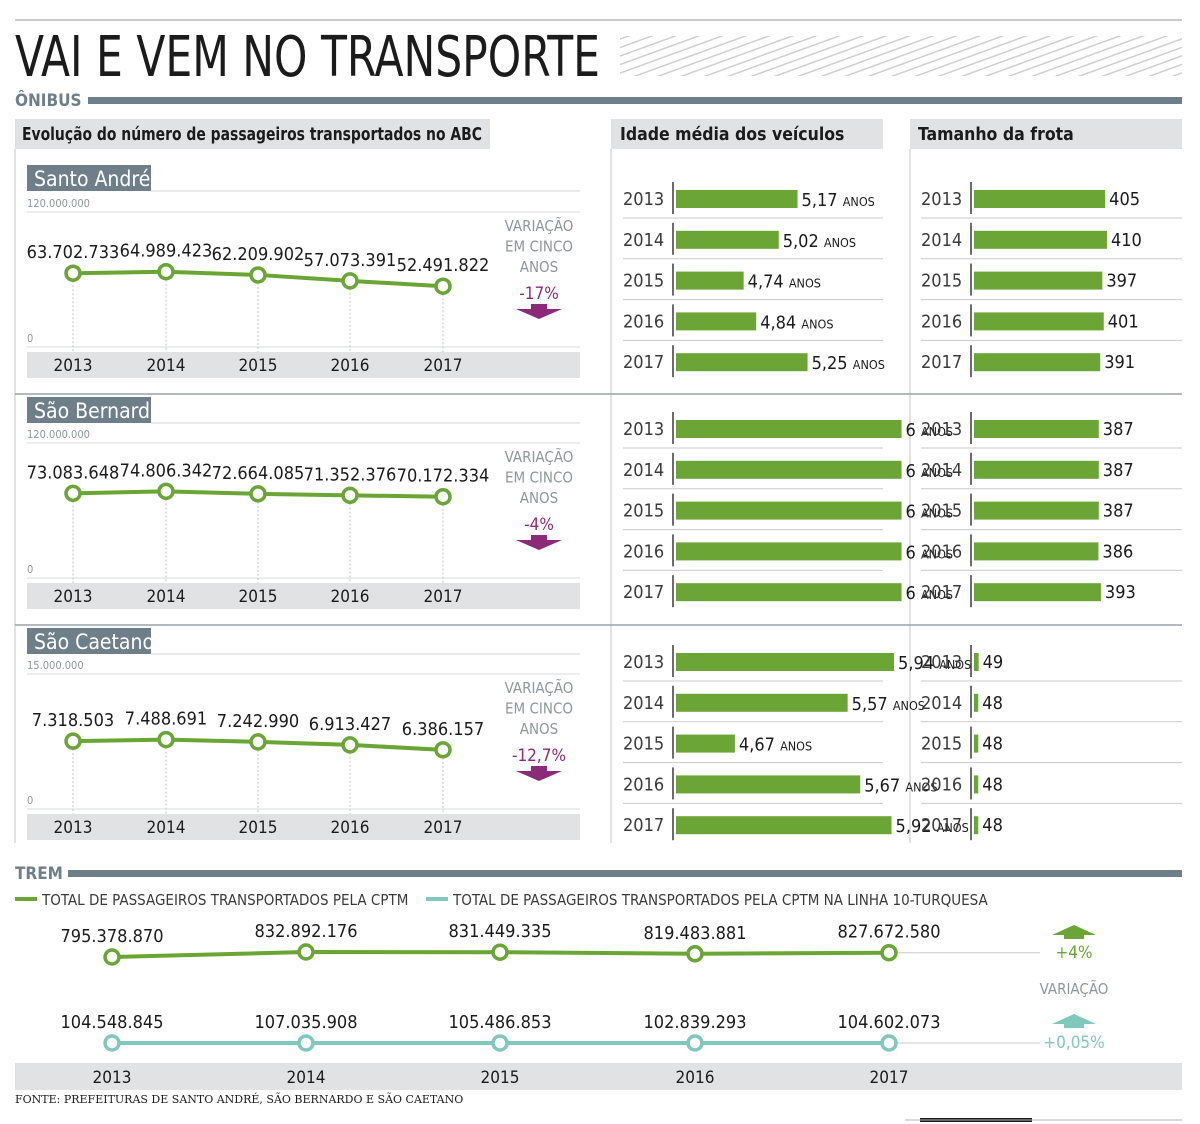  Describe the element at coordinates (993, 662) in the screenshot. I see `fleet-value: 49` at that location.